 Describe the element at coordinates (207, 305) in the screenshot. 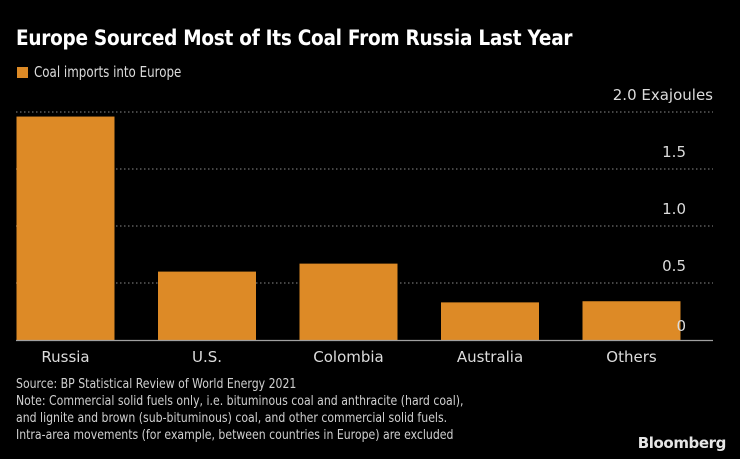

I see `bar-us` at that location.